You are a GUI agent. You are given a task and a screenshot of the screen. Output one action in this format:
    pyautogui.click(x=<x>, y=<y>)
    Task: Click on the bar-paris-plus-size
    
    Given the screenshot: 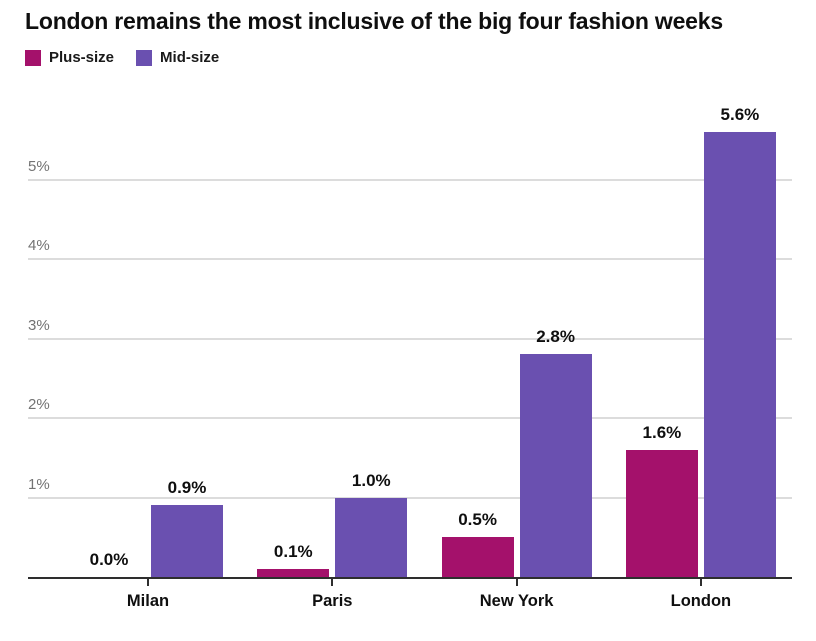 What is the action you would take?
    pyautogui.click(x=293, y=573)
    